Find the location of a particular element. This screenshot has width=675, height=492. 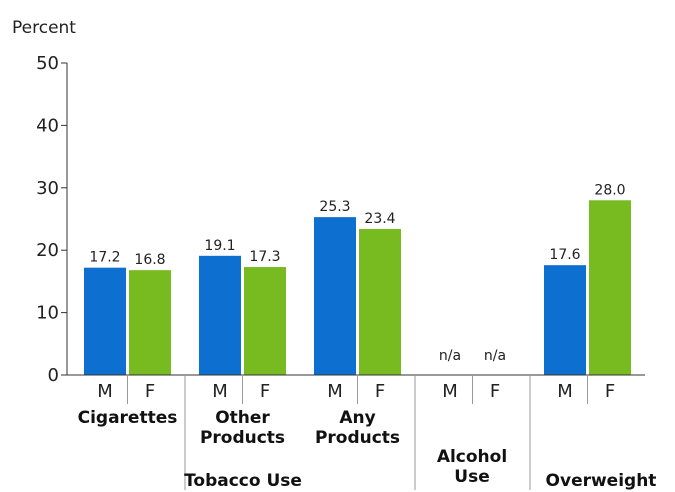

y-tick-label: 10 is located at coordinates (47, 313).